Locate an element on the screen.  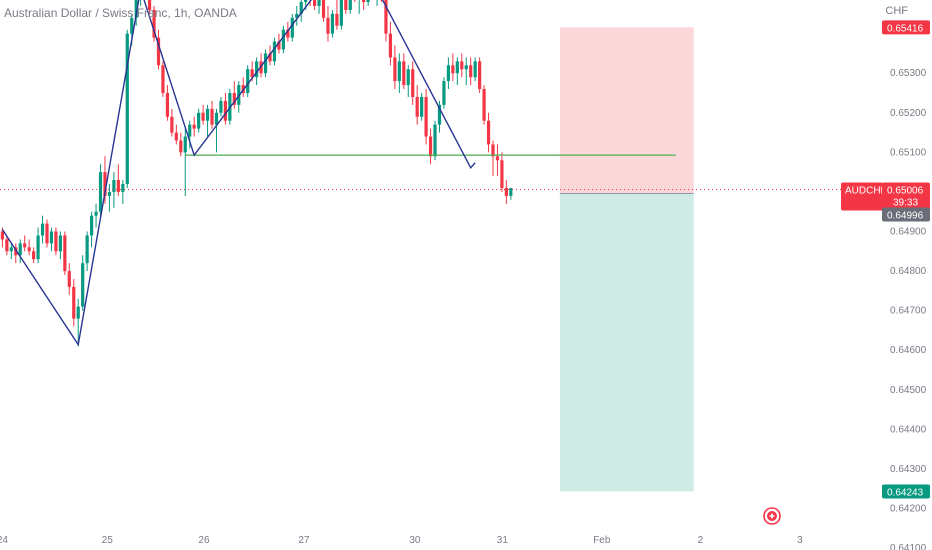
price-tick-label: 0.64100 is located at coordinates (908, 546).